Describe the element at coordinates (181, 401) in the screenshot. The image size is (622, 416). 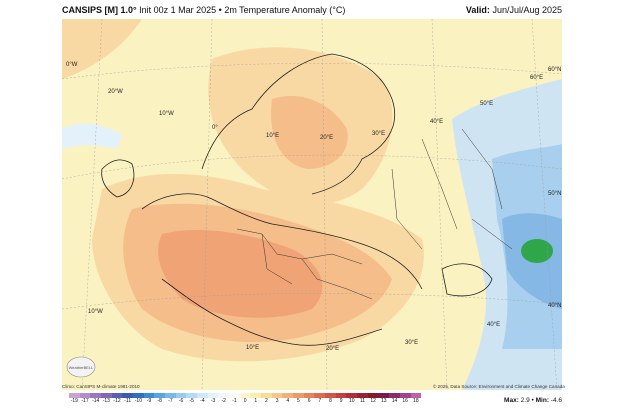
I see `scale-label: -6` at that location.